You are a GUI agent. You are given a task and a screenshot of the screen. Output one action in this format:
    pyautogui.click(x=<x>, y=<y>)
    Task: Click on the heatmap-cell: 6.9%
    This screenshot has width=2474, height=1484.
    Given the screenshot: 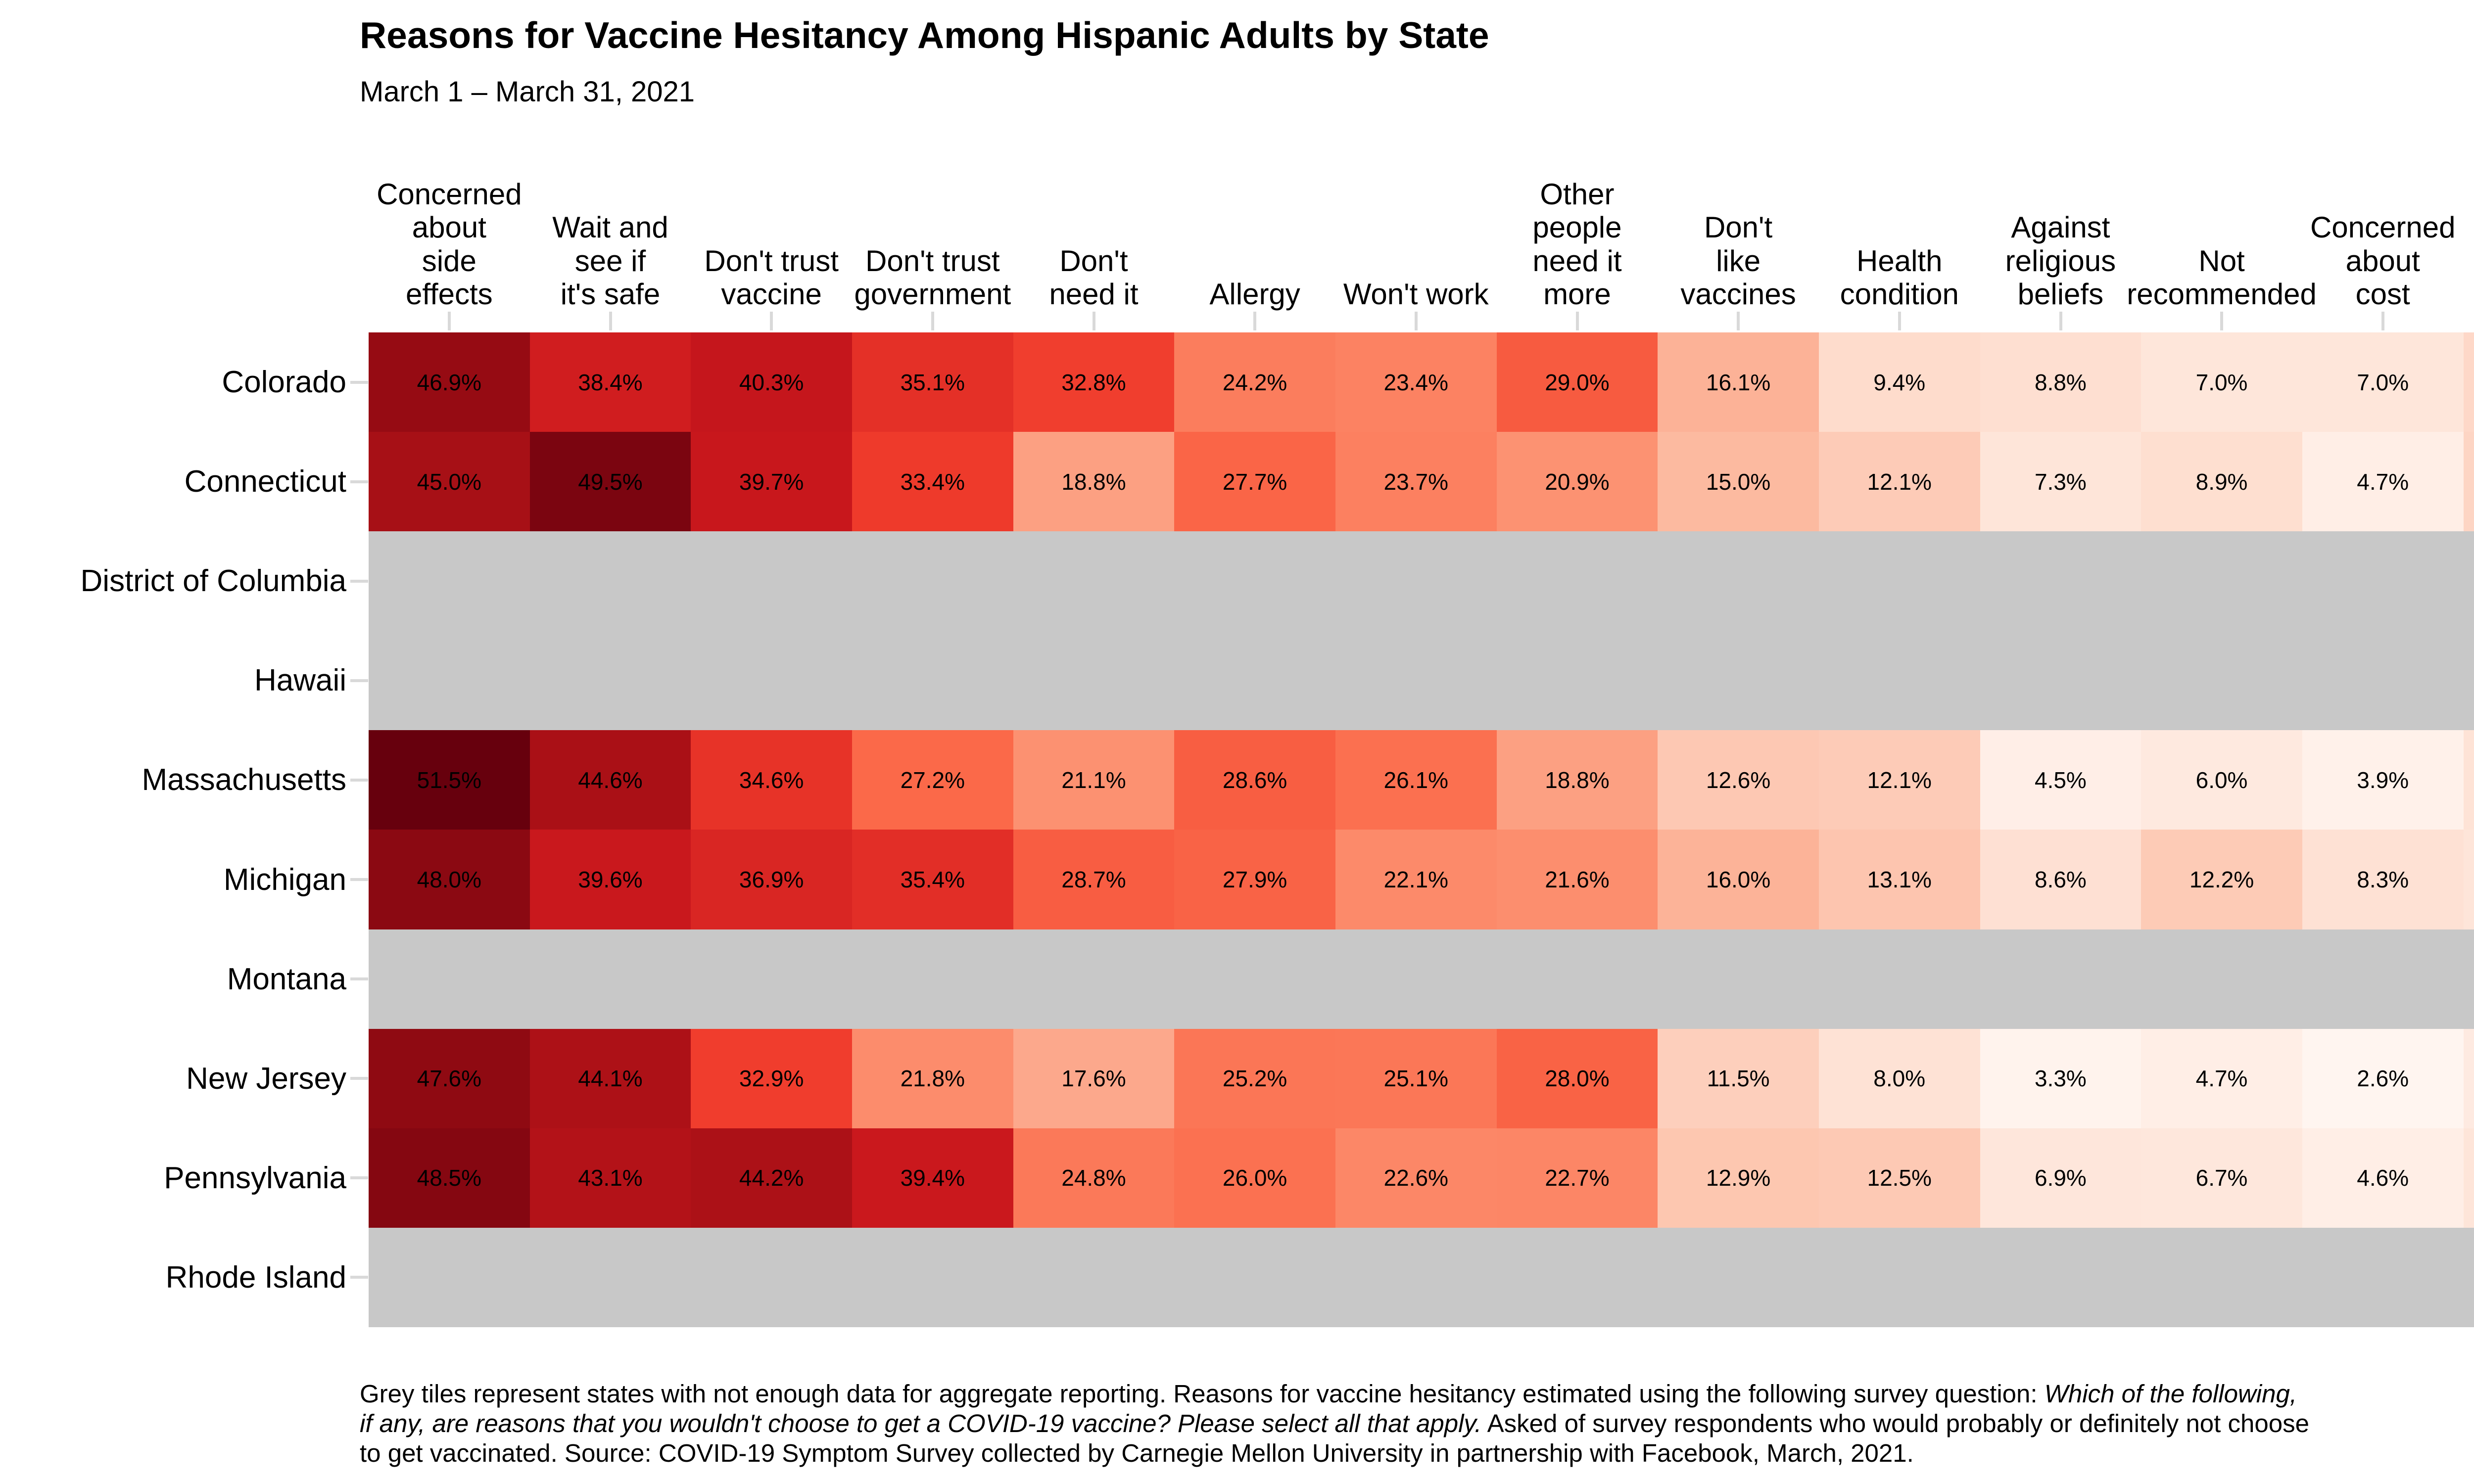 What is the action you would take?
    pyautogui.click(x=2060, y=1178)
    